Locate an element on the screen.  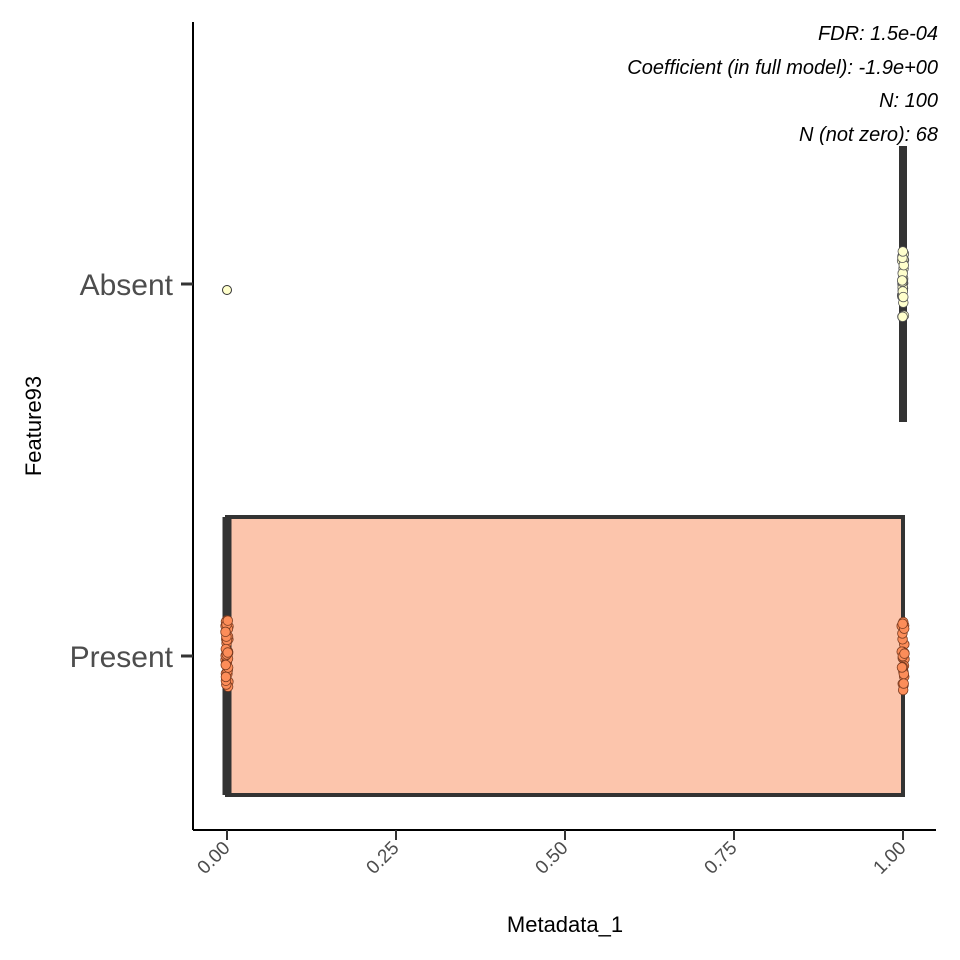
annotation-n-not-zero: N (not zero): 68 is located at coordinates (868, 135).